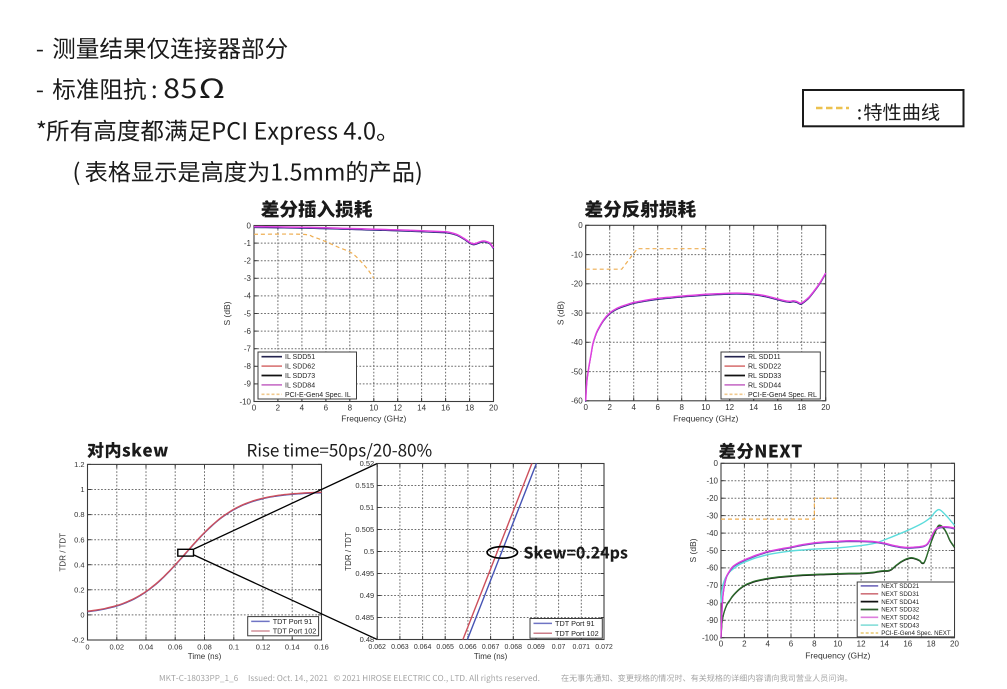 The height and width of the screenshot is (689, 1007). What do you see at coordinates (367, 639) in the screenshot?
I see `svg-text: 0.48` at bounding box center [367, 639].